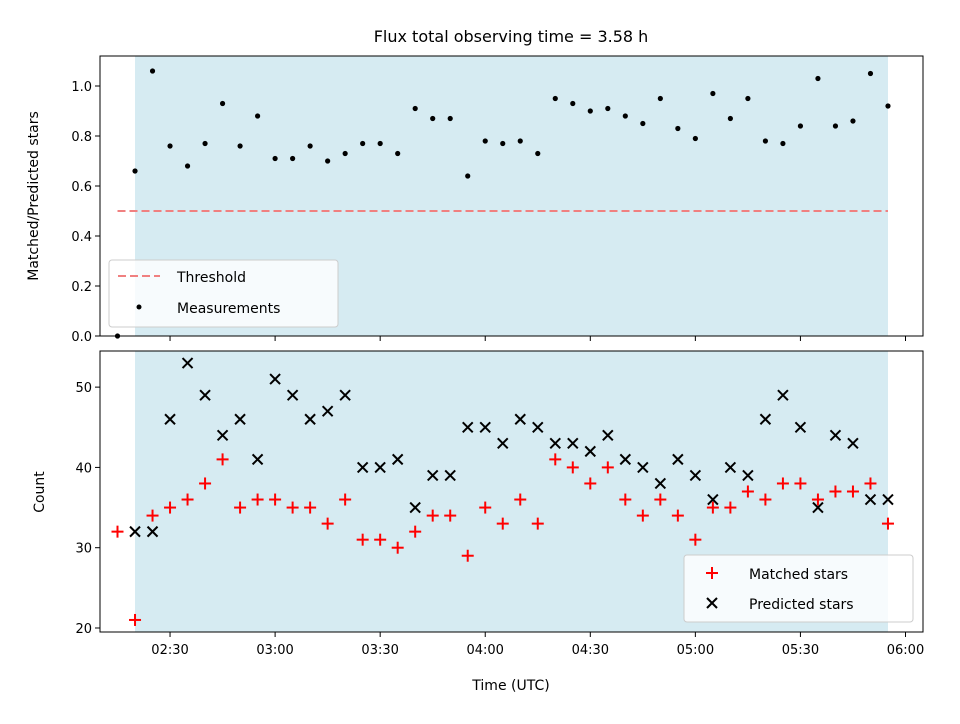 The height and width of the screenshot is (724, 960). I want to click on top-legend-box, so click(223, 293).